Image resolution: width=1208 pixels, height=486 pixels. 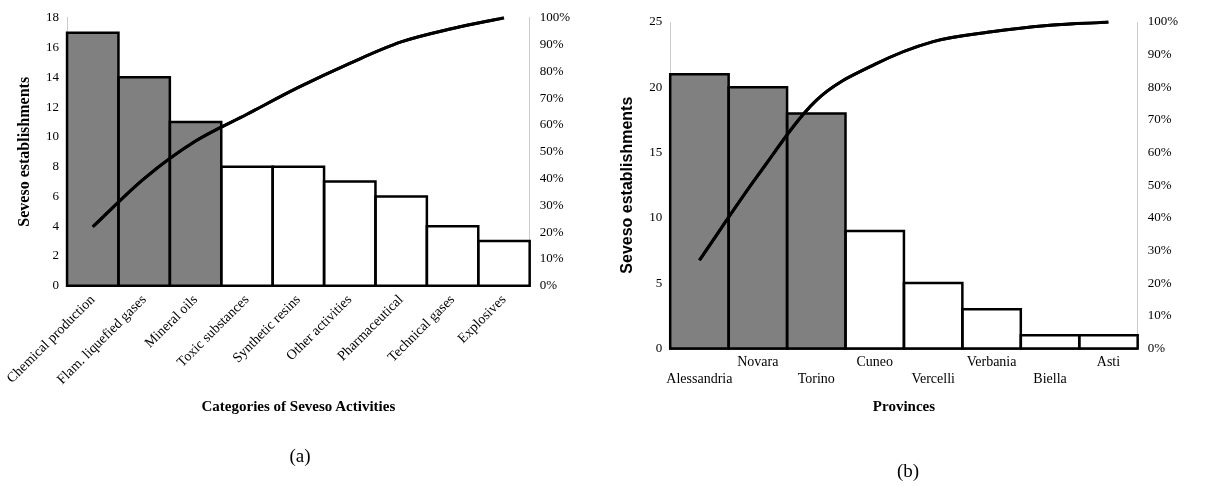 I want to click on y-tick-label: 8, so click(x=56, y=166).